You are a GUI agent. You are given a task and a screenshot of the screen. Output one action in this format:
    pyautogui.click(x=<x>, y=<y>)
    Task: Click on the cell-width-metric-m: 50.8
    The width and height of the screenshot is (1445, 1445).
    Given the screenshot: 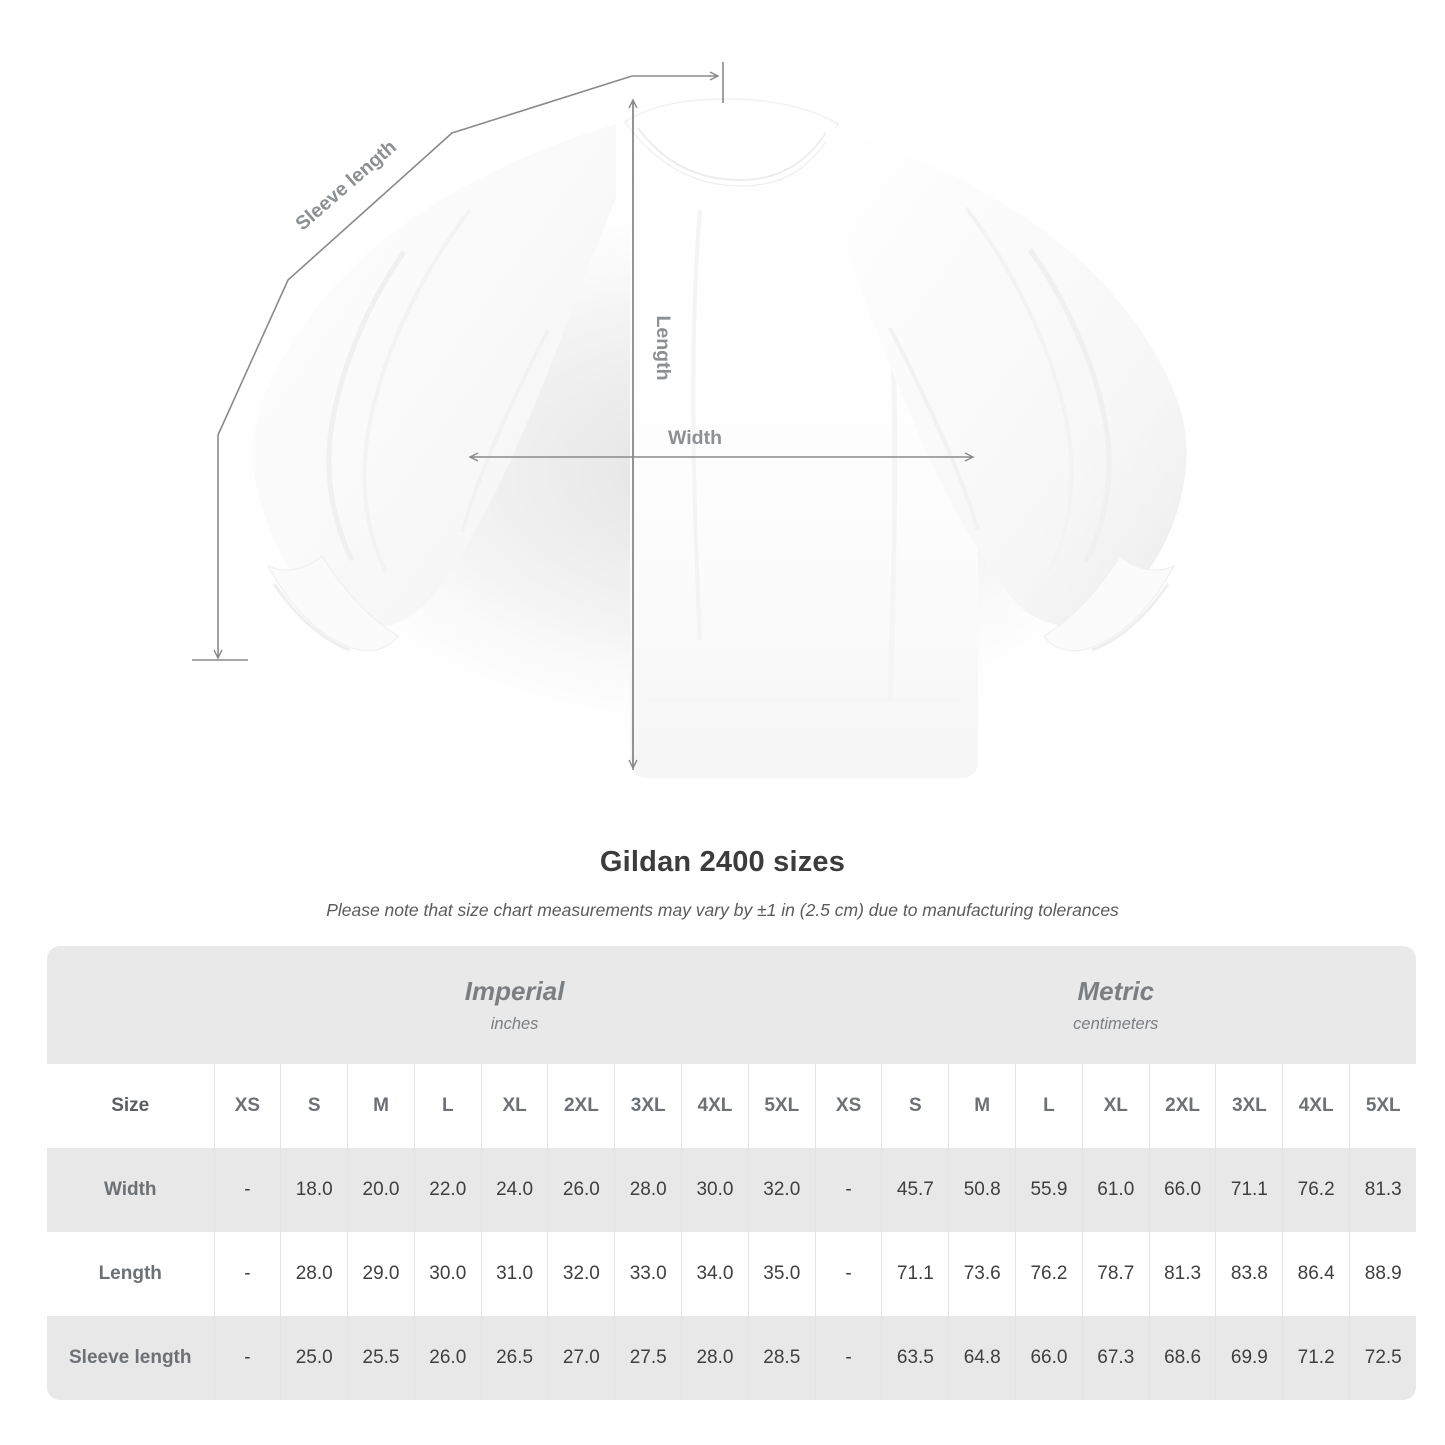 What is the action you would take?
    pyautogui.click(x=982, y=1190)
    